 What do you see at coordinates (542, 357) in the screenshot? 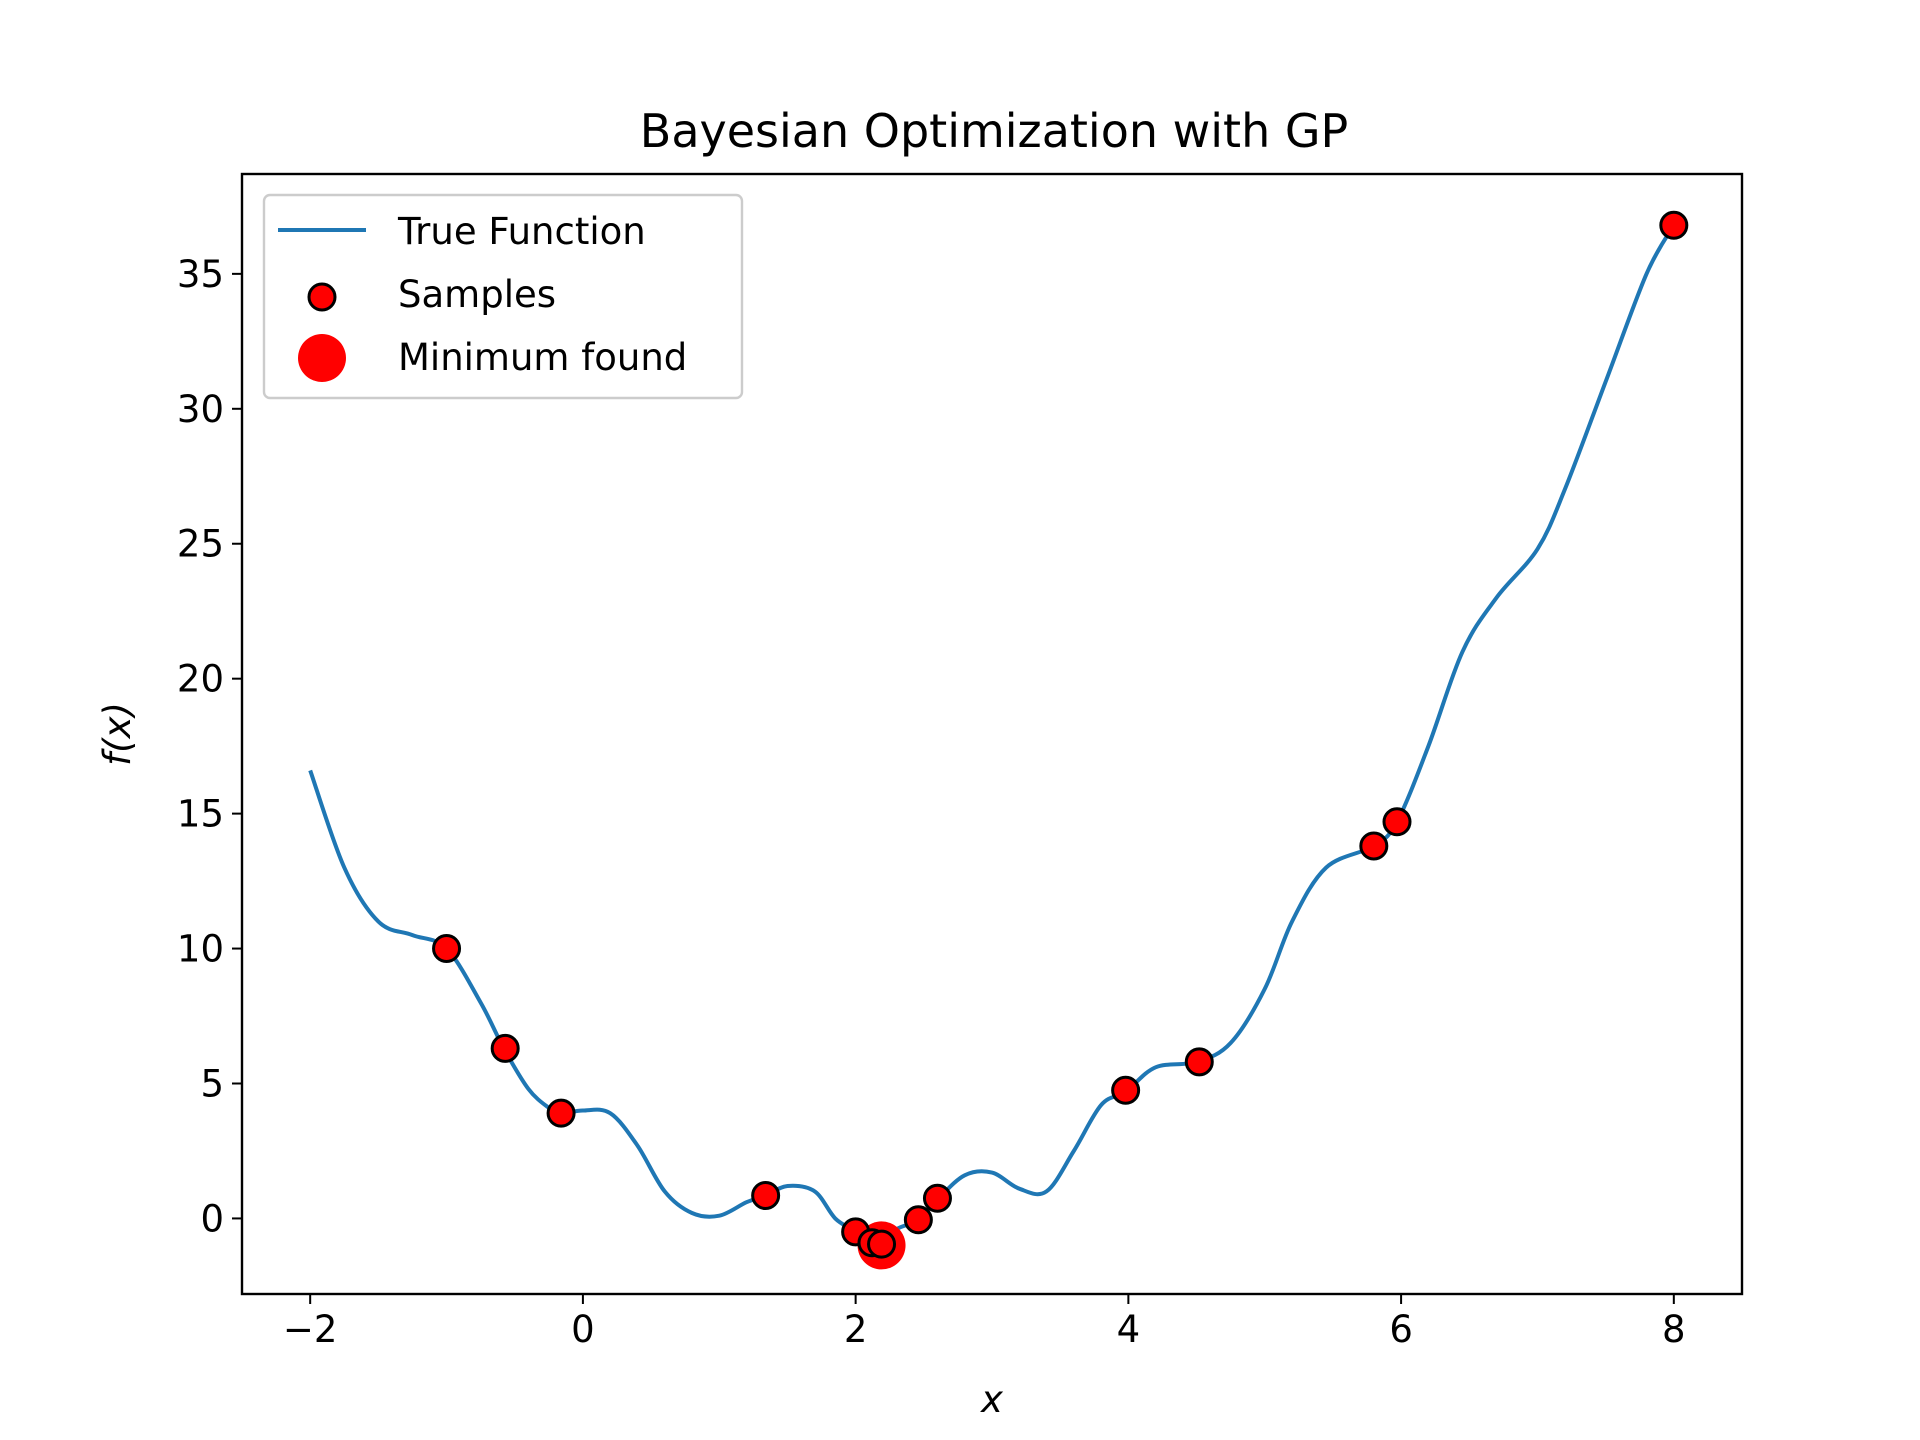
I see `legend-label-minimum-found: Minimum found` at bounding box center [542, 357].